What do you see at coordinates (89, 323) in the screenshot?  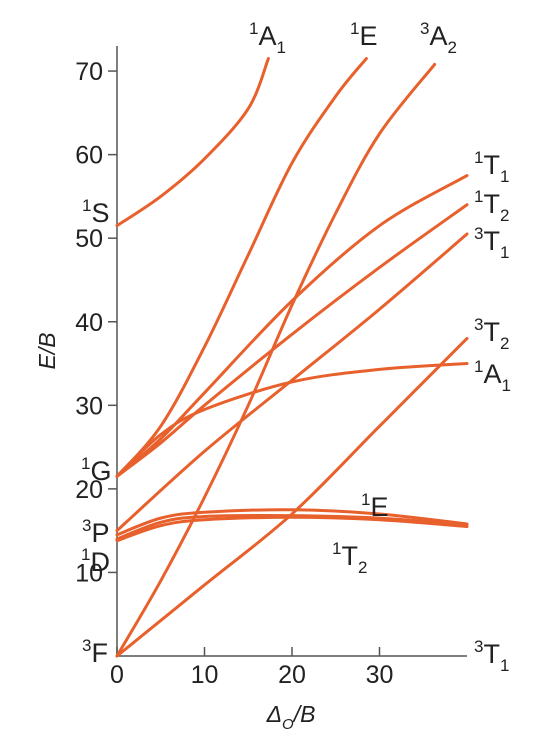 I see `y-tick-label: 40` at bounding box center [89, 323].